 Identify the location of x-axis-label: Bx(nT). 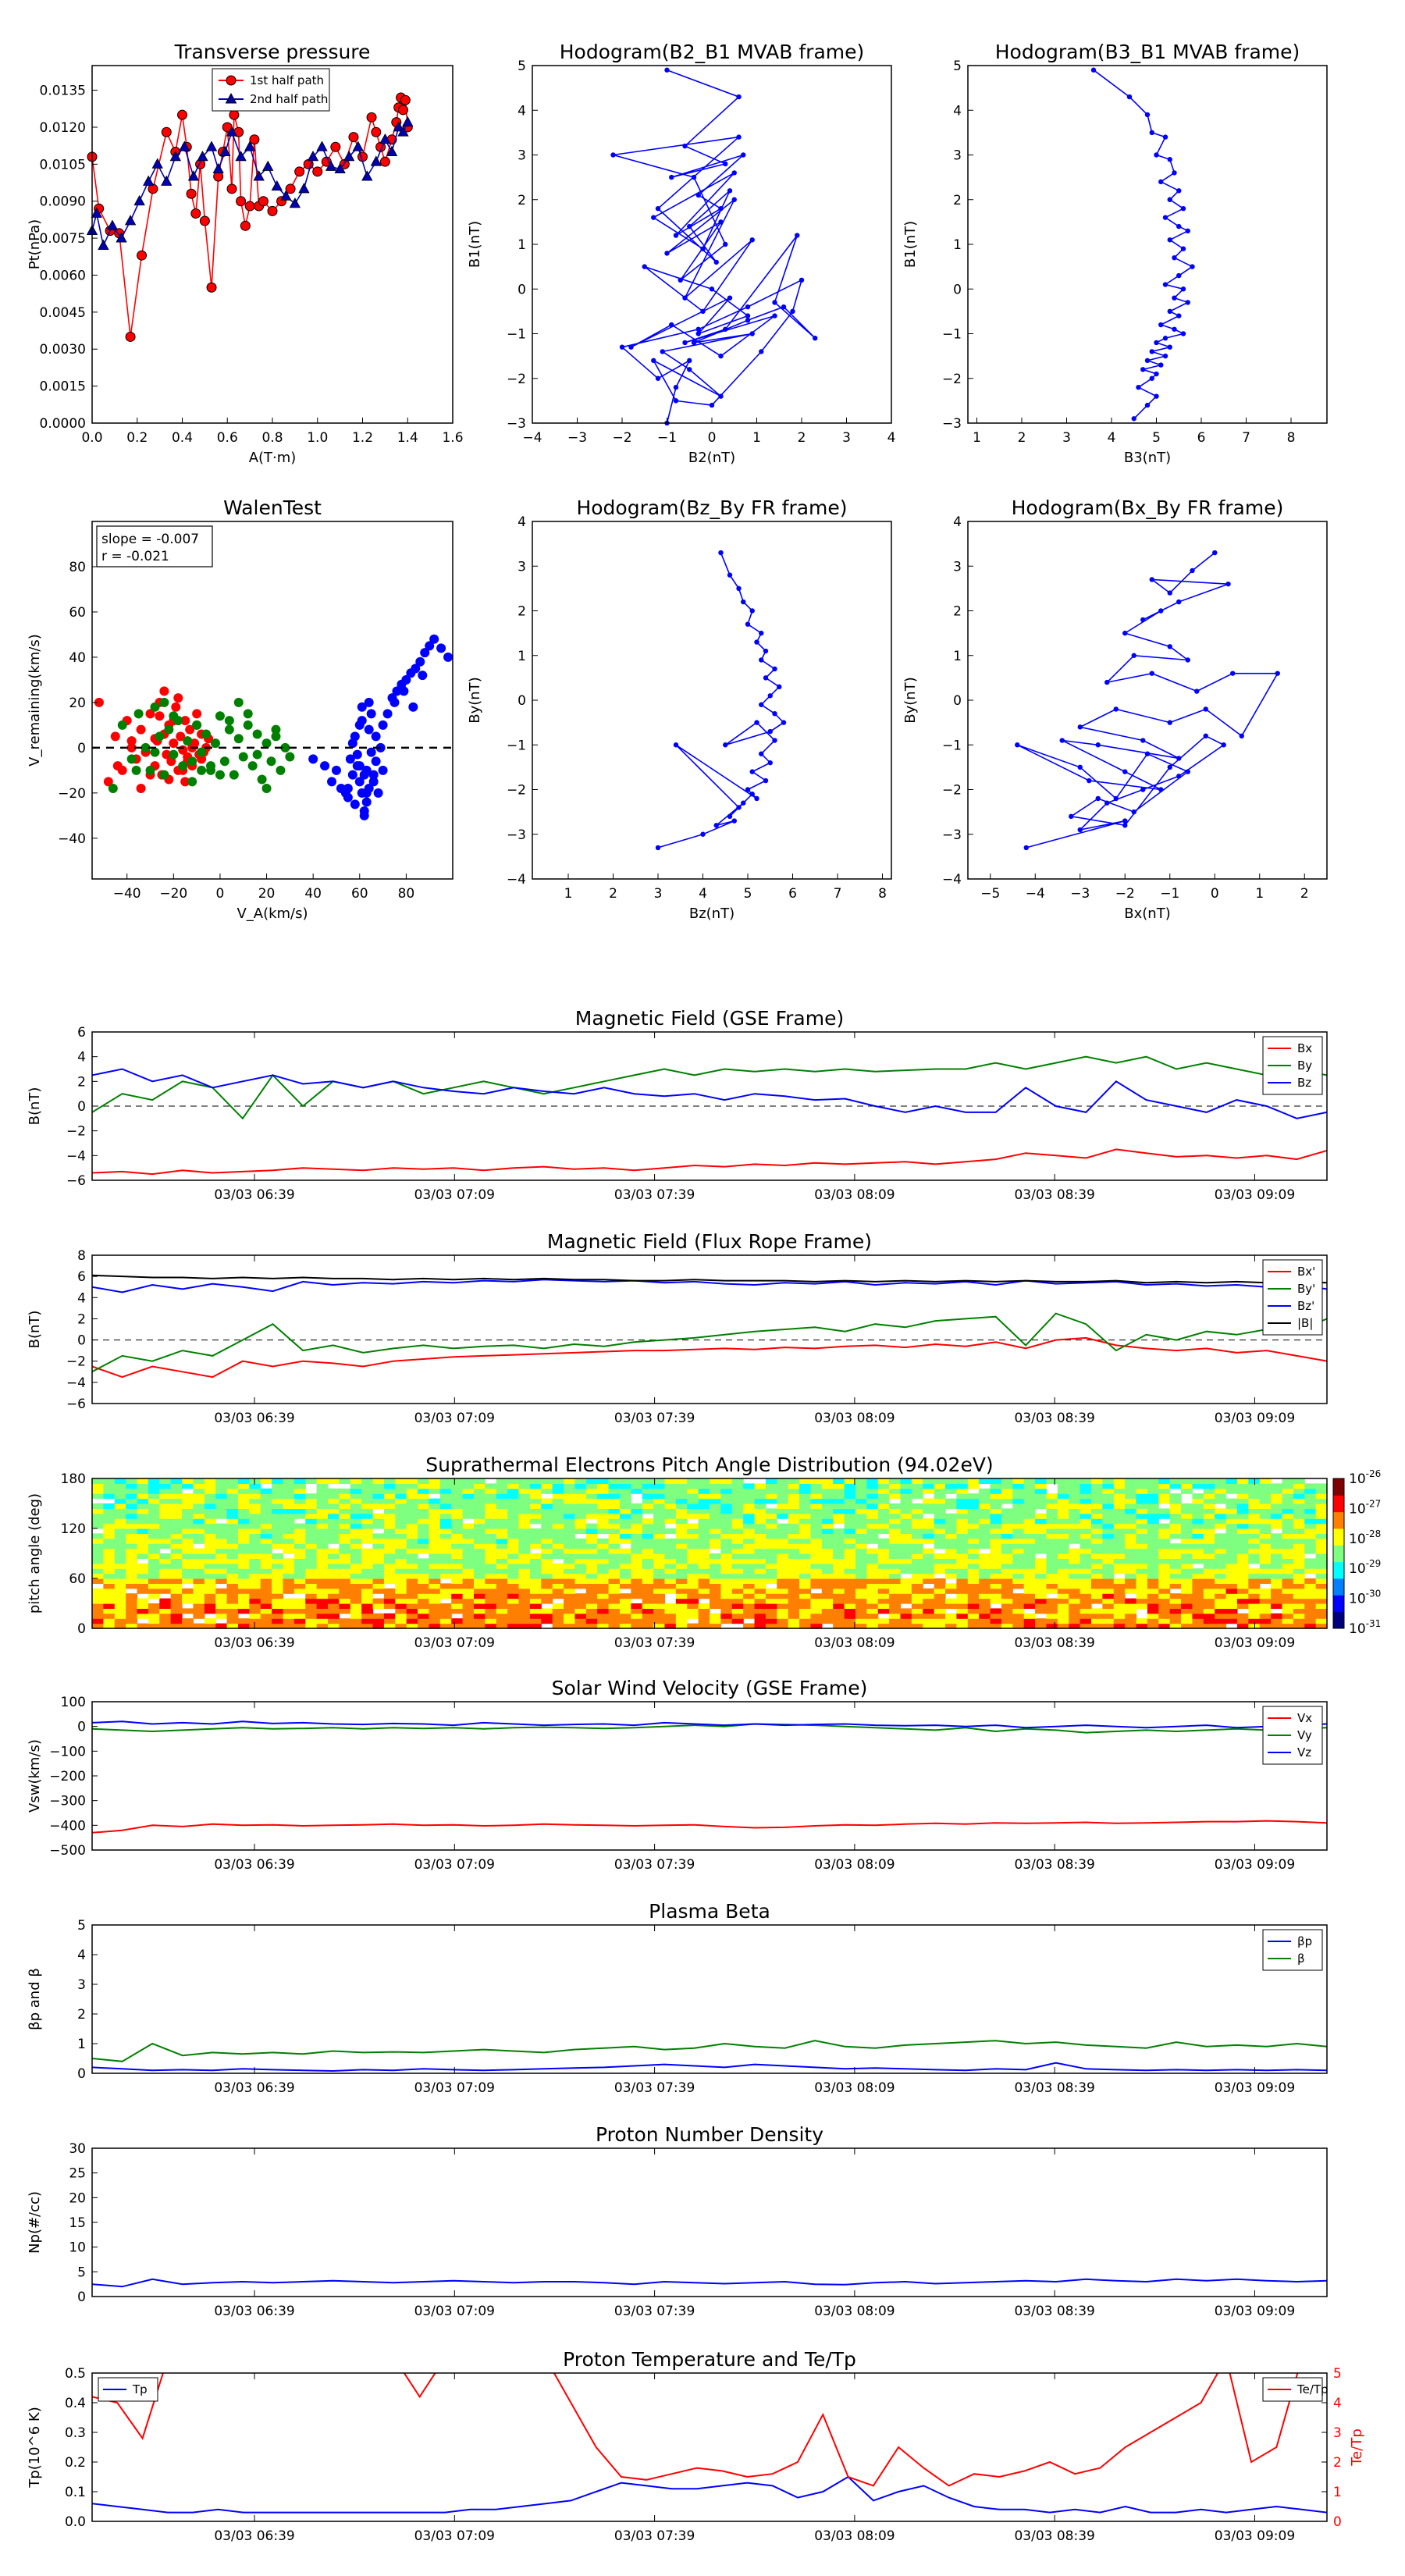
(1147, 914).